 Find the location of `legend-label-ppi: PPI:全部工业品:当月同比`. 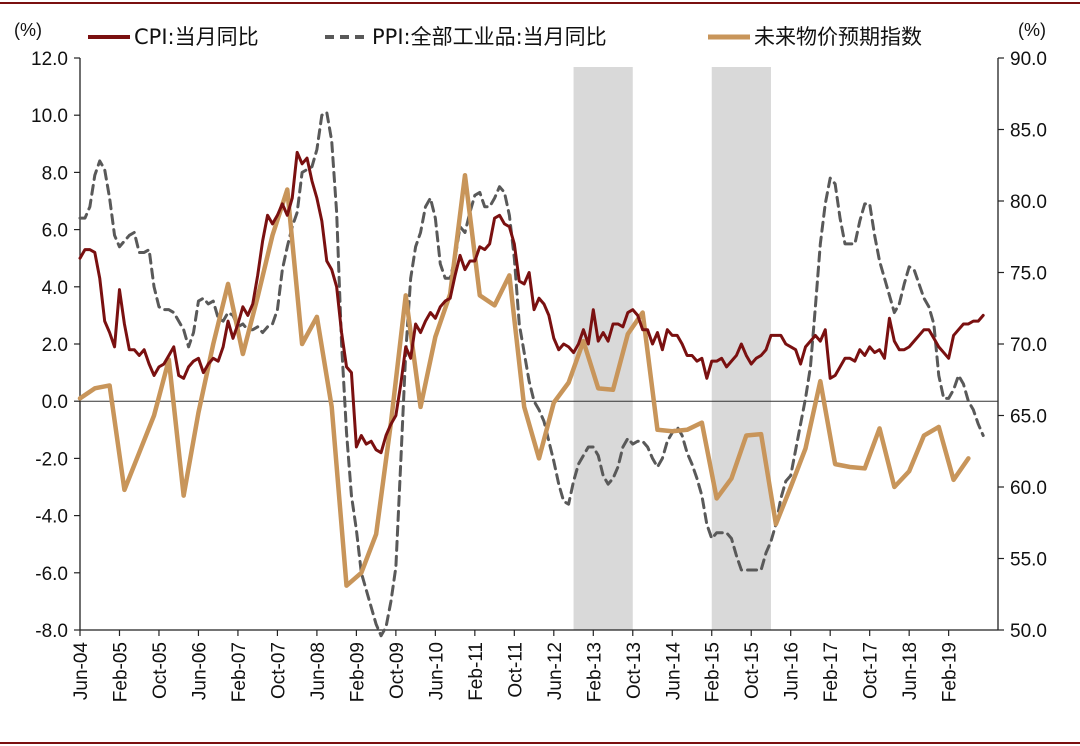

legend-label-ppi: PPI:全部工业品:当月同比 is located at coordinates (489, 37).